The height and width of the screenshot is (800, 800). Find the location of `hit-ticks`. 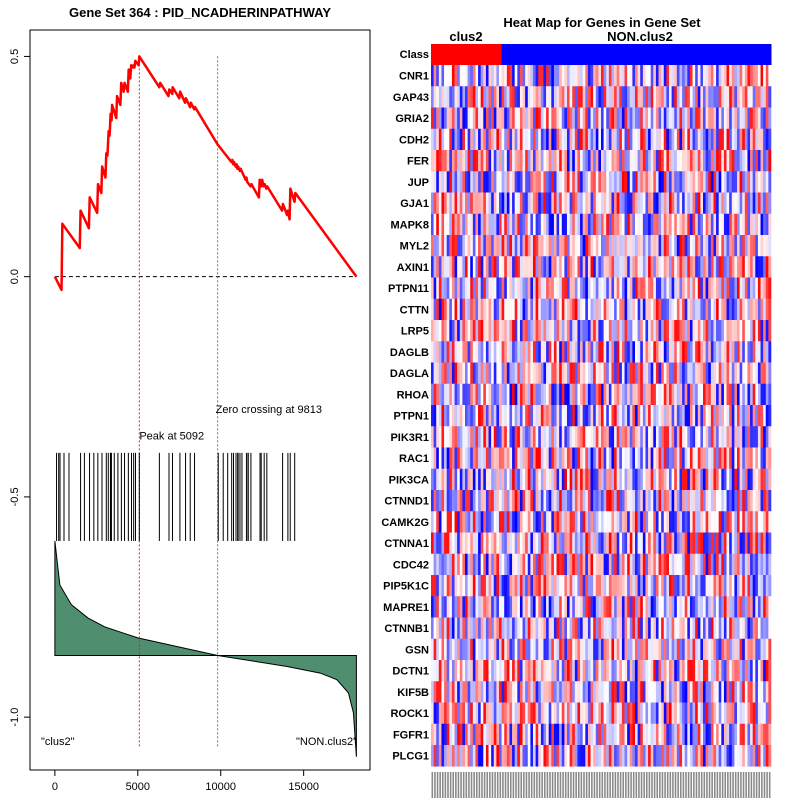

hit-ticks is located at coordinates (176, 496).